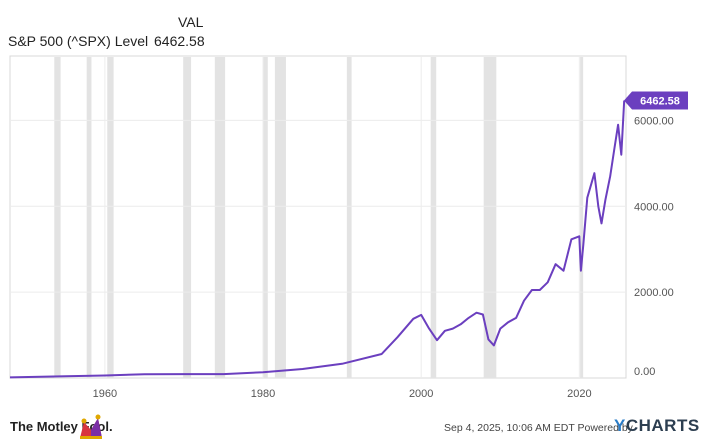 This screenshot has width=720, height=442. What do you see at coordinates (654, 207) in the screenshot?
I see `y-tick-label: 4000.00` at bounding box center [654, 207].